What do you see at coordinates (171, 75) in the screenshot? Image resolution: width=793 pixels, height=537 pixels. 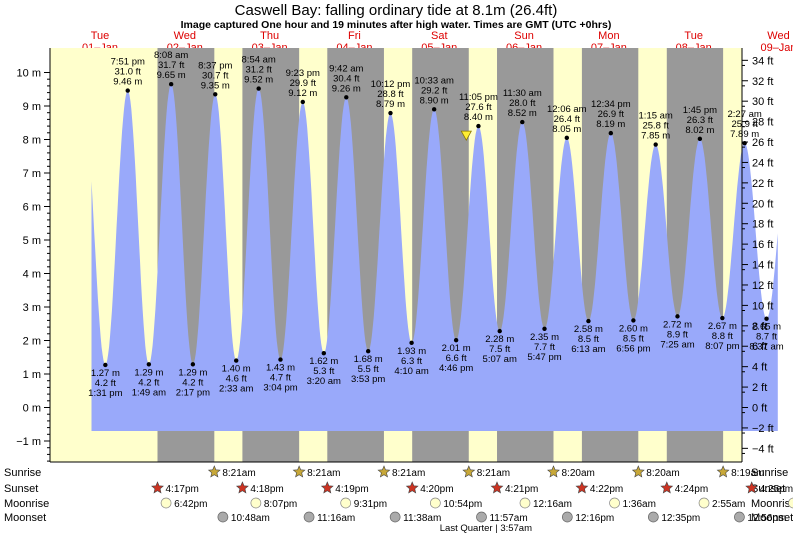 I see `high-height-m: 9.65 m` at bounding box center [171, 75].